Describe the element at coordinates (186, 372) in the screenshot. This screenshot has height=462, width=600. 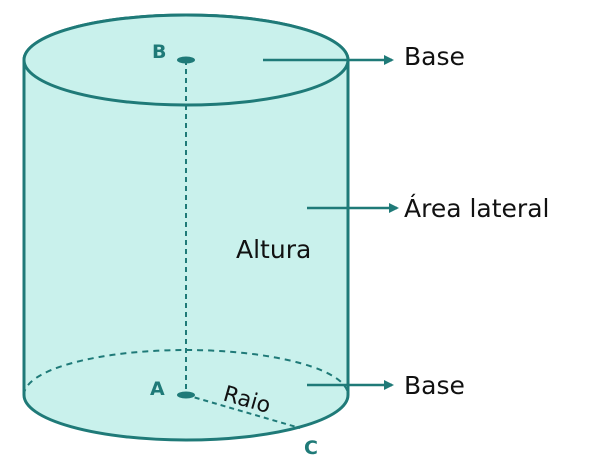
I see `bottom-base-hidden-edge` at that location.